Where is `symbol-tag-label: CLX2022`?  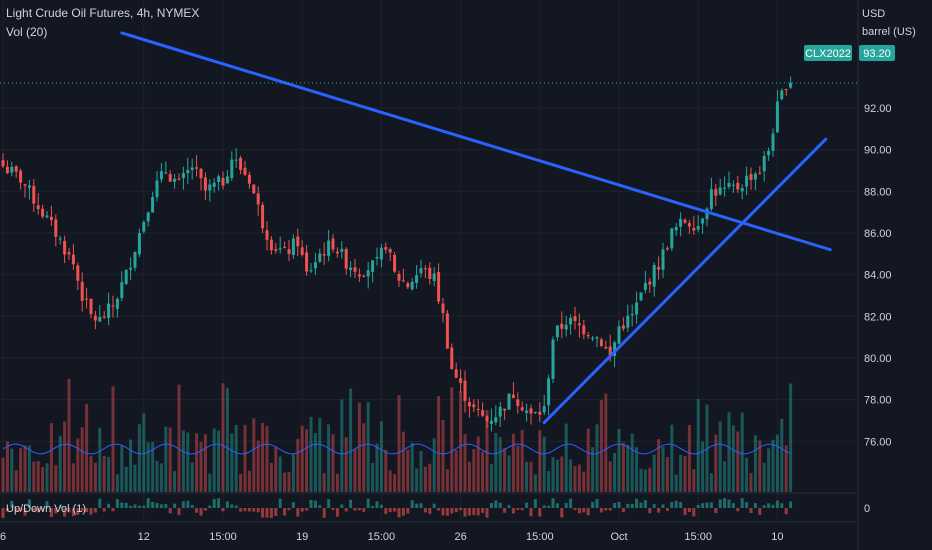 symbol-tag-label: CLX2022 is located at coordinates (828, 54).